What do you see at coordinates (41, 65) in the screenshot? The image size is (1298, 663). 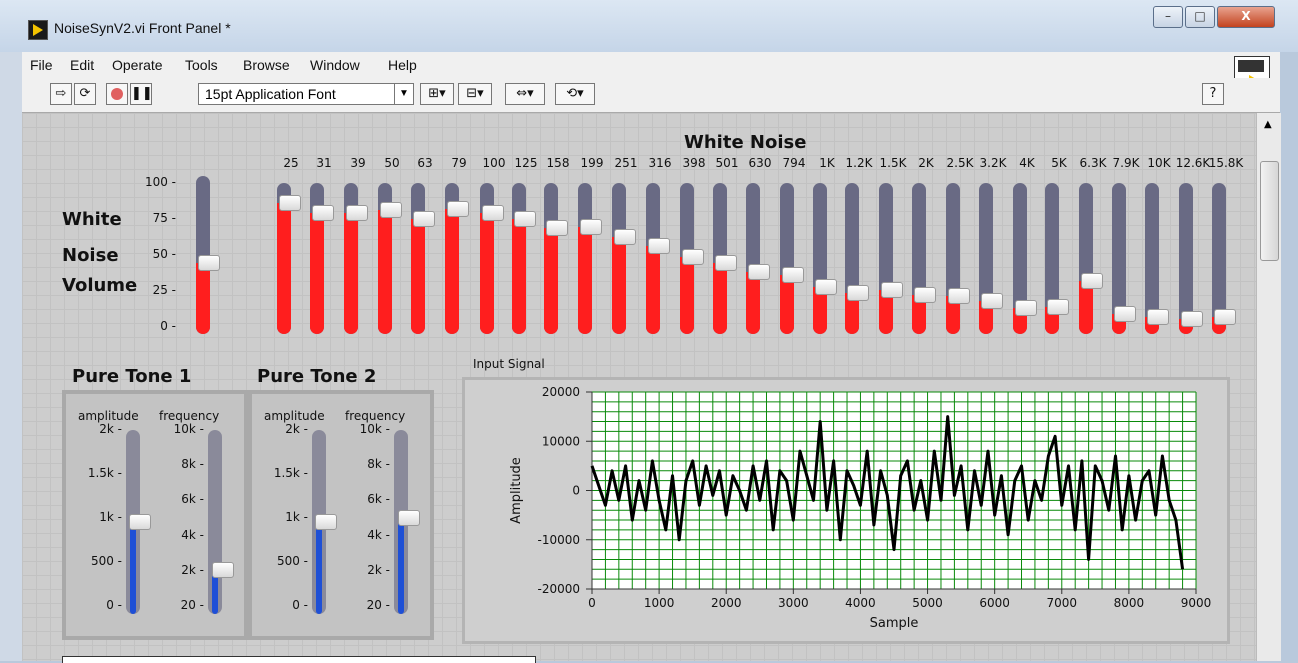 I see `menu-file: File` at bounding box center [41, 65].